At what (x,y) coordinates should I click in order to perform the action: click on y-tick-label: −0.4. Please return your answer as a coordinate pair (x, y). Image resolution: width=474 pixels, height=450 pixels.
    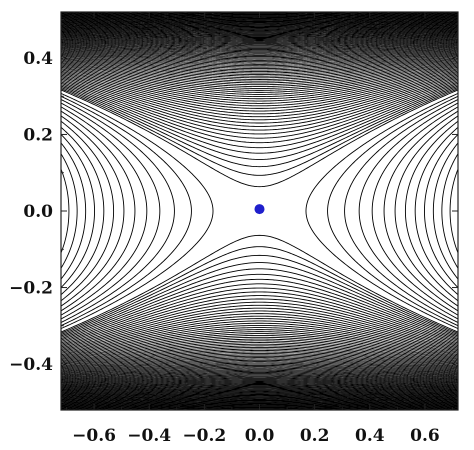
    Looking at the image, I should click on (31, 365).